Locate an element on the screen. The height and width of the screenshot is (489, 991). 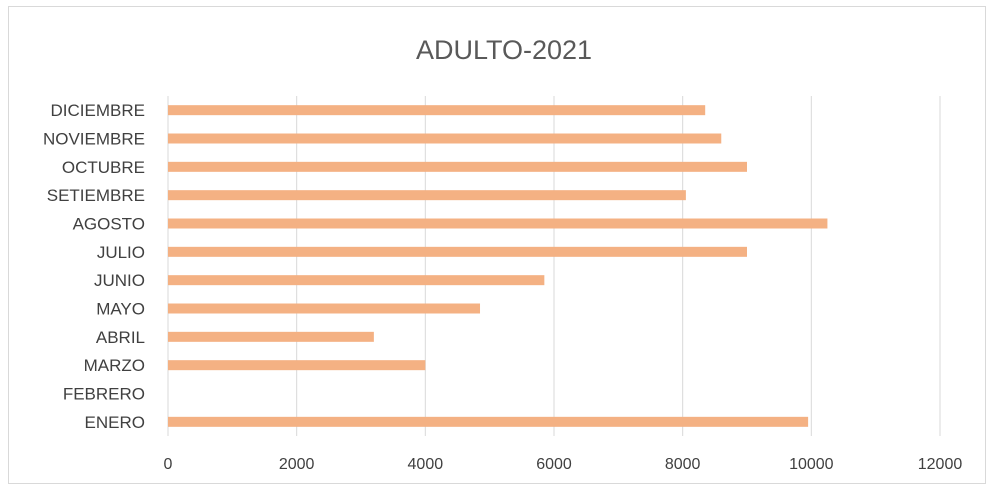
x-tick-labels: 0 2000 4000 6000 8000 10000 12000 is located at coordinates (563, 464).